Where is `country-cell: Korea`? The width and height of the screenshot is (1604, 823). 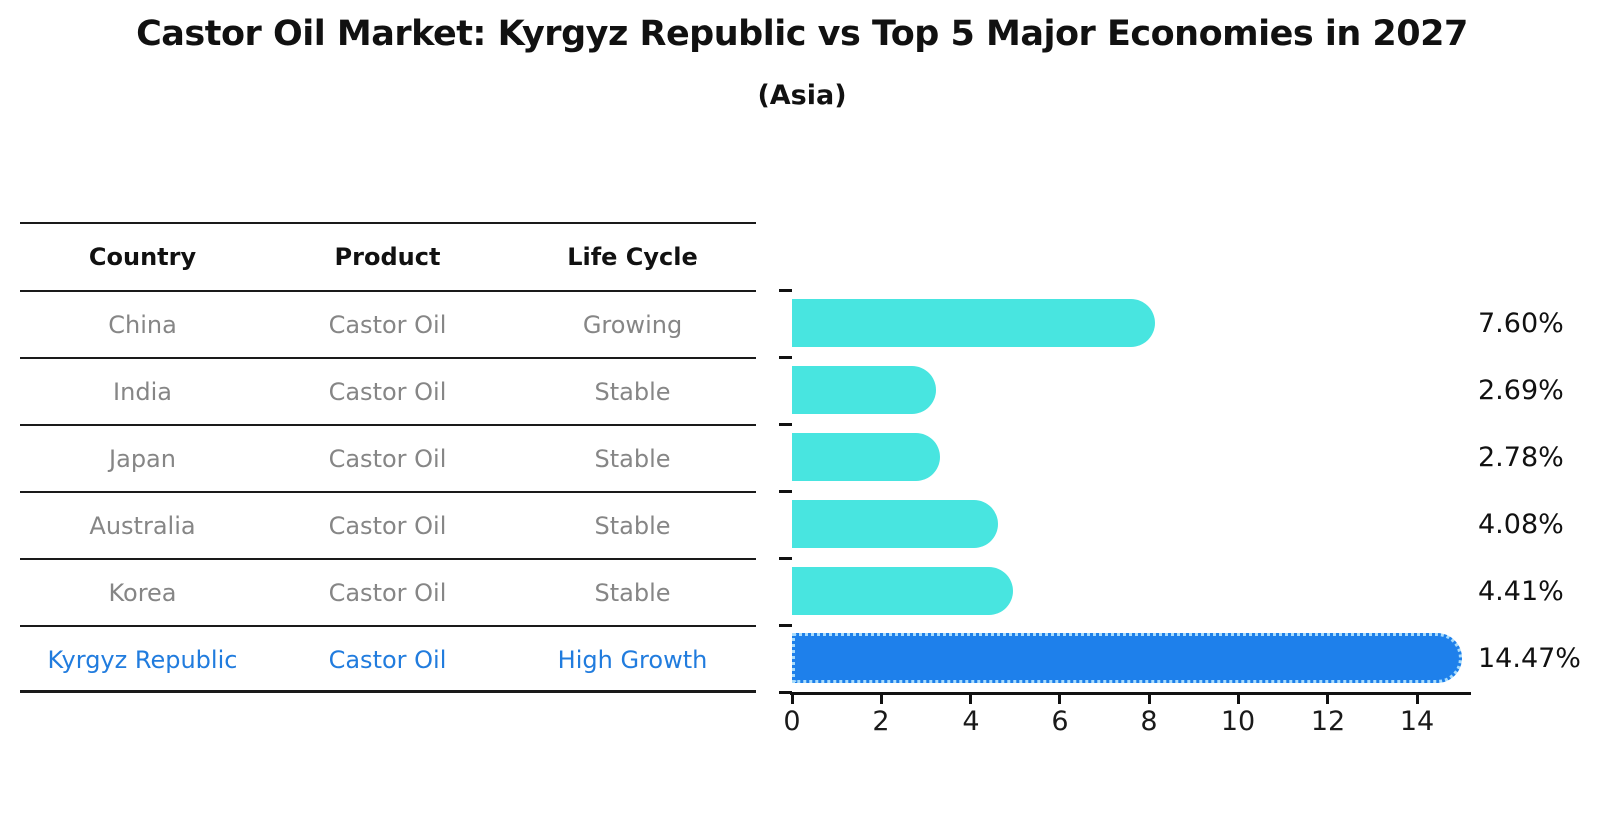 country-cell: Korea is located at coordinates (142, 593).